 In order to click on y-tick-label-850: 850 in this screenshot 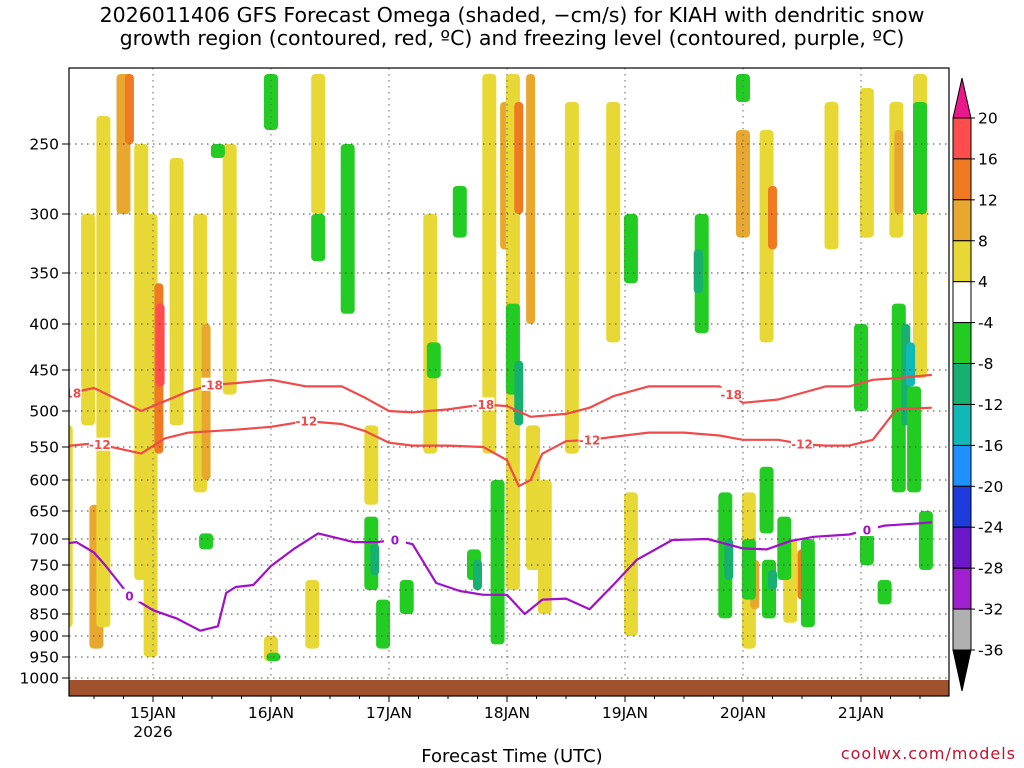, I will do `click(44, 615)`.